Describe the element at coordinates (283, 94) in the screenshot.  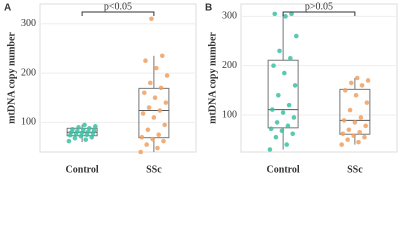
I see `box` at that location.